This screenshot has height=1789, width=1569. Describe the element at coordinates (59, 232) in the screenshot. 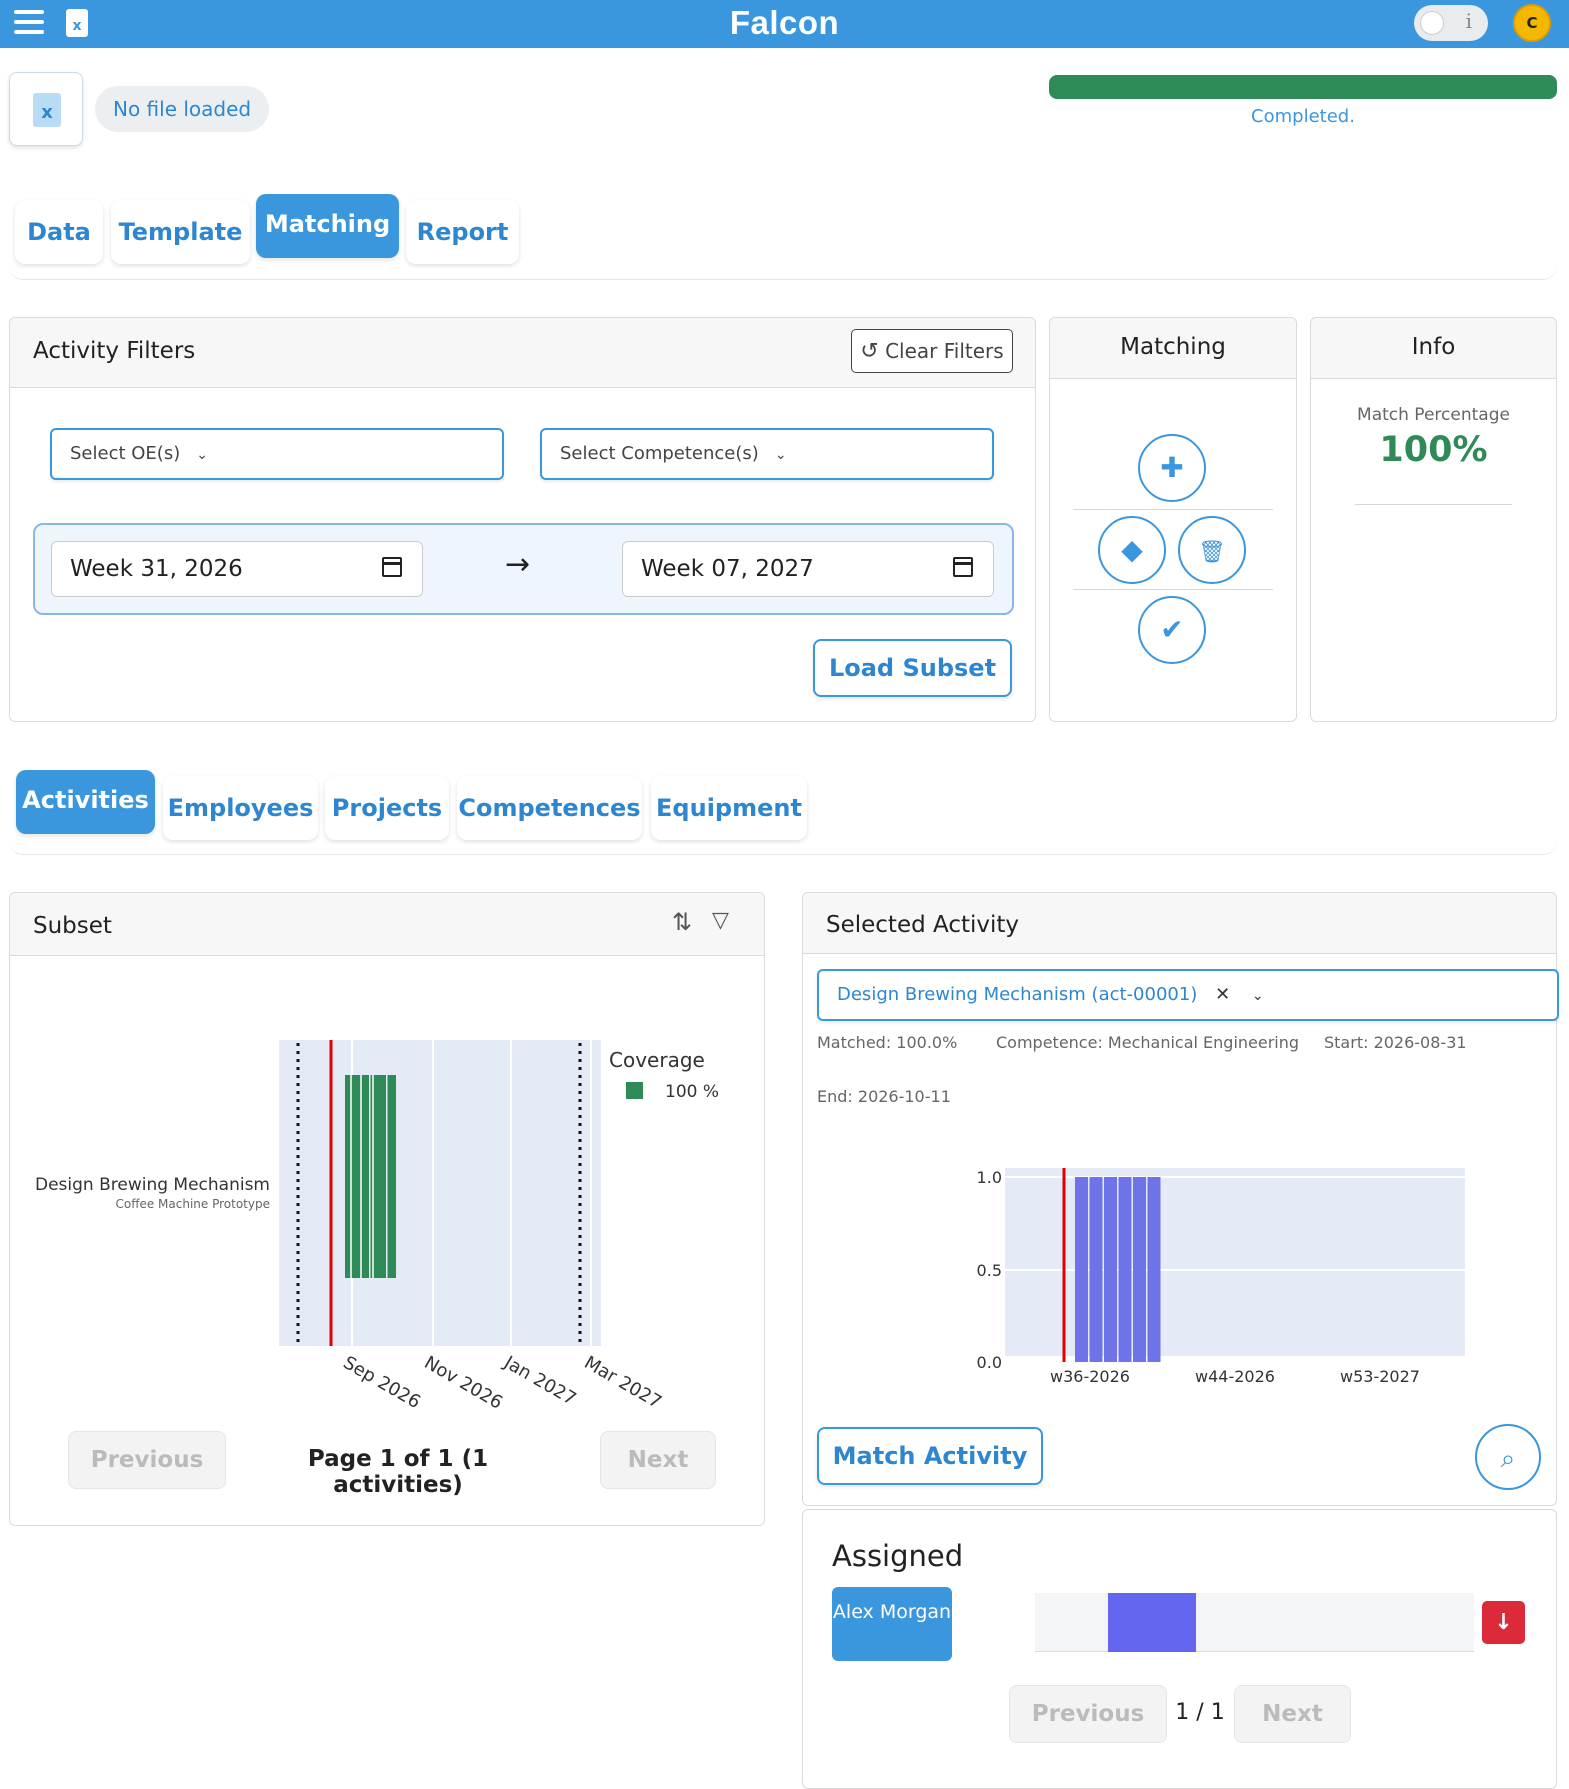

I see `tab-data: Data` at that location.